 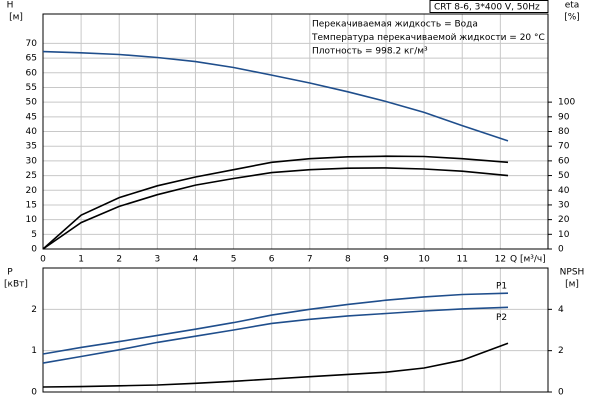 What do you see at coordinates (16, 18) in the screenshot?
I see `y-axis-label: [м]` at bounding box center [16, 18].